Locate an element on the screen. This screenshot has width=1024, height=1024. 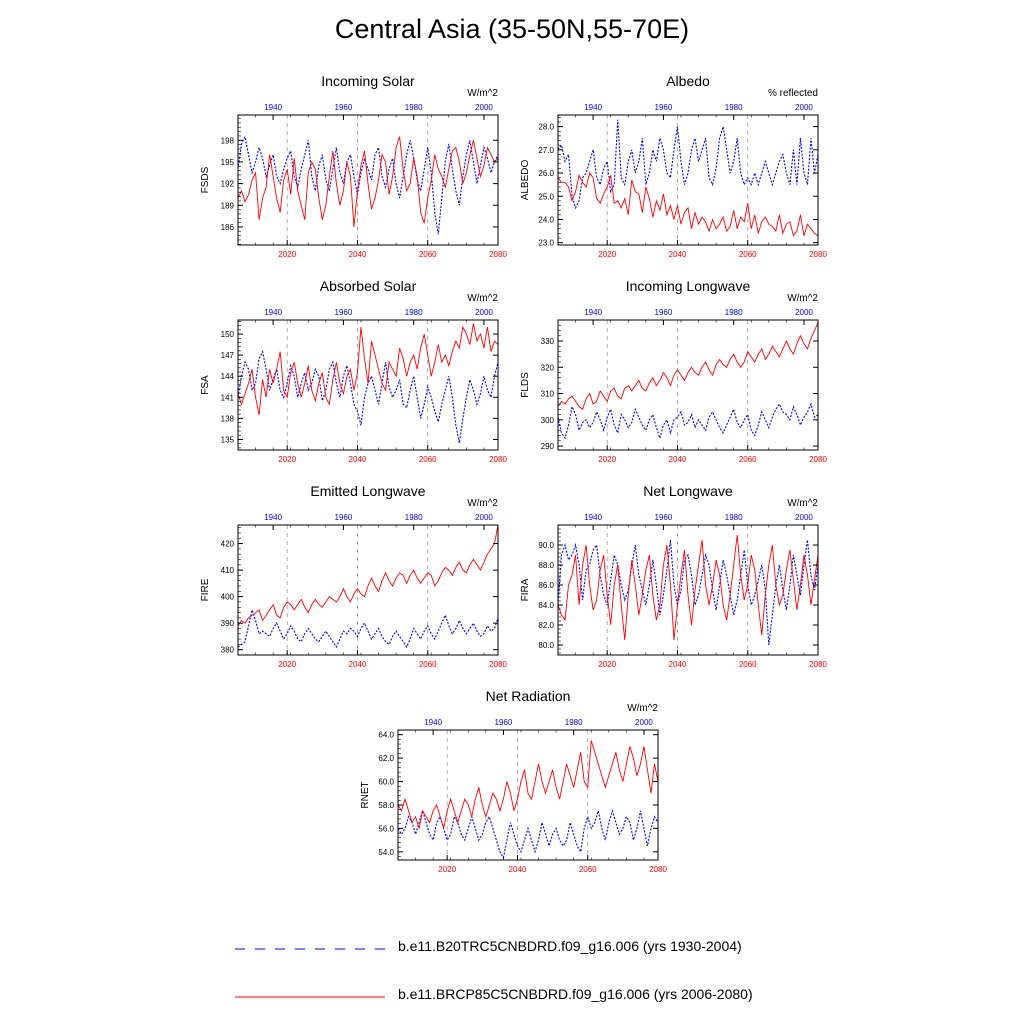
y-tick-label: 390 is located at coordinates (228, 623).